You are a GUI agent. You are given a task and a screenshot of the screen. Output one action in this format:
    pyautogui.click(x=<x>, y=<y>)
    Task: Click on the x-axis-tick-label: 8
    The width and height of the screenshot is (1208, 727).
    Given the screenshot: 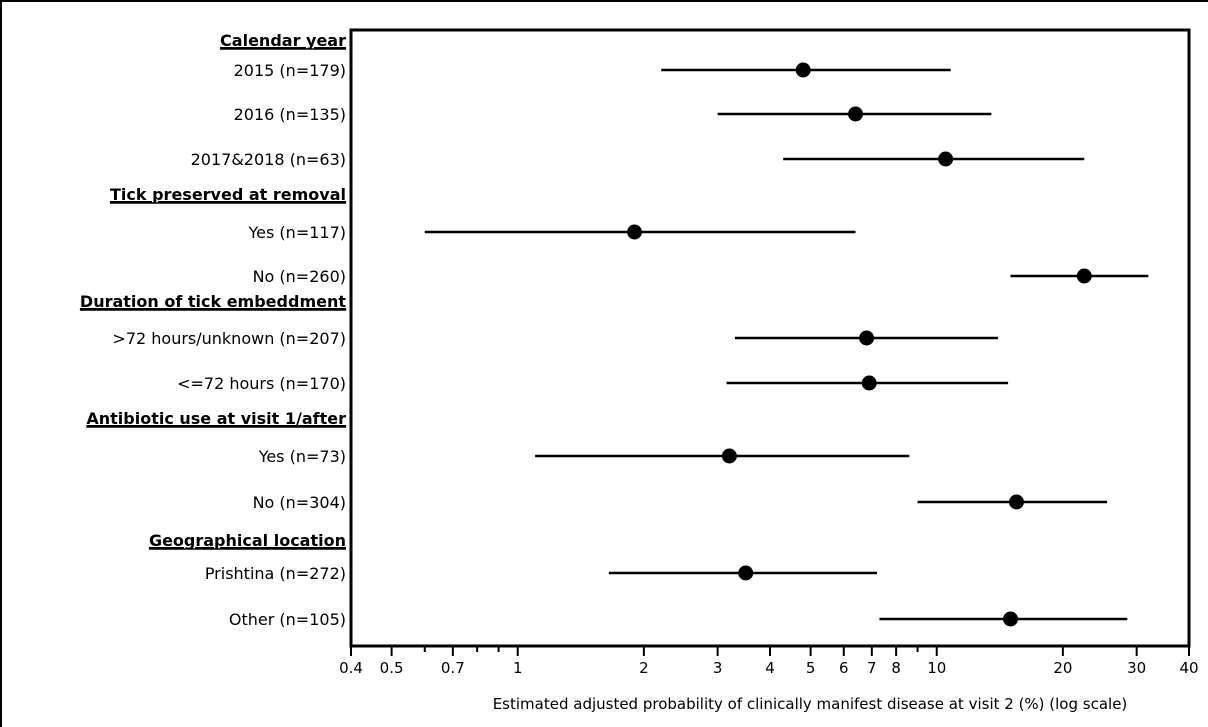 What is the action you would take?
    pyautogui.click(x=896, y=668)
    